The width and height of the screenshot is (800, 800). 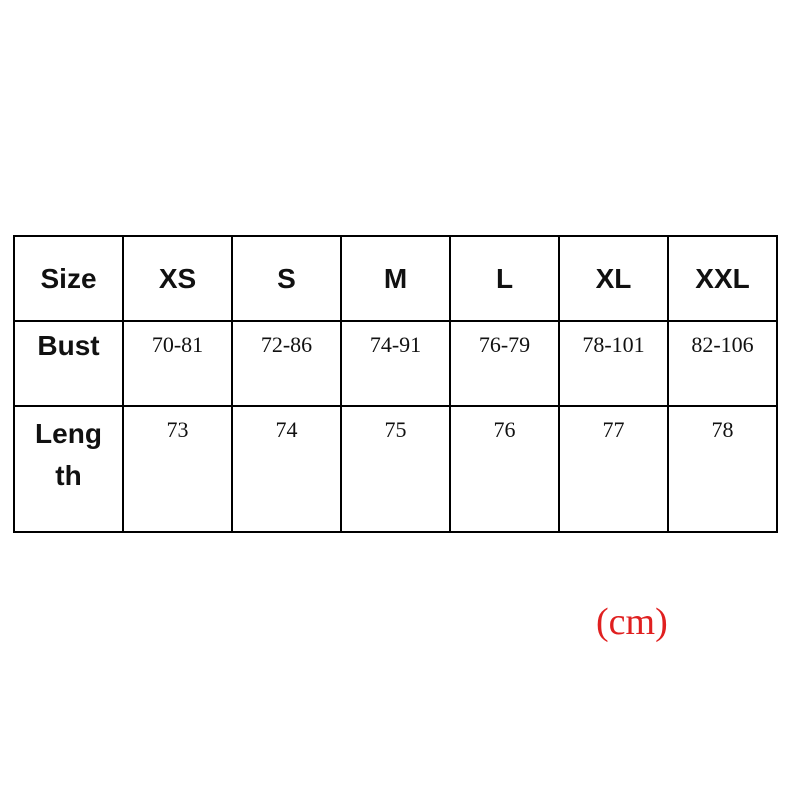 What do you see at coordinates (286, 469) in the screenshot?
I see `value-cell: 74` at bounding box center [286, 469].